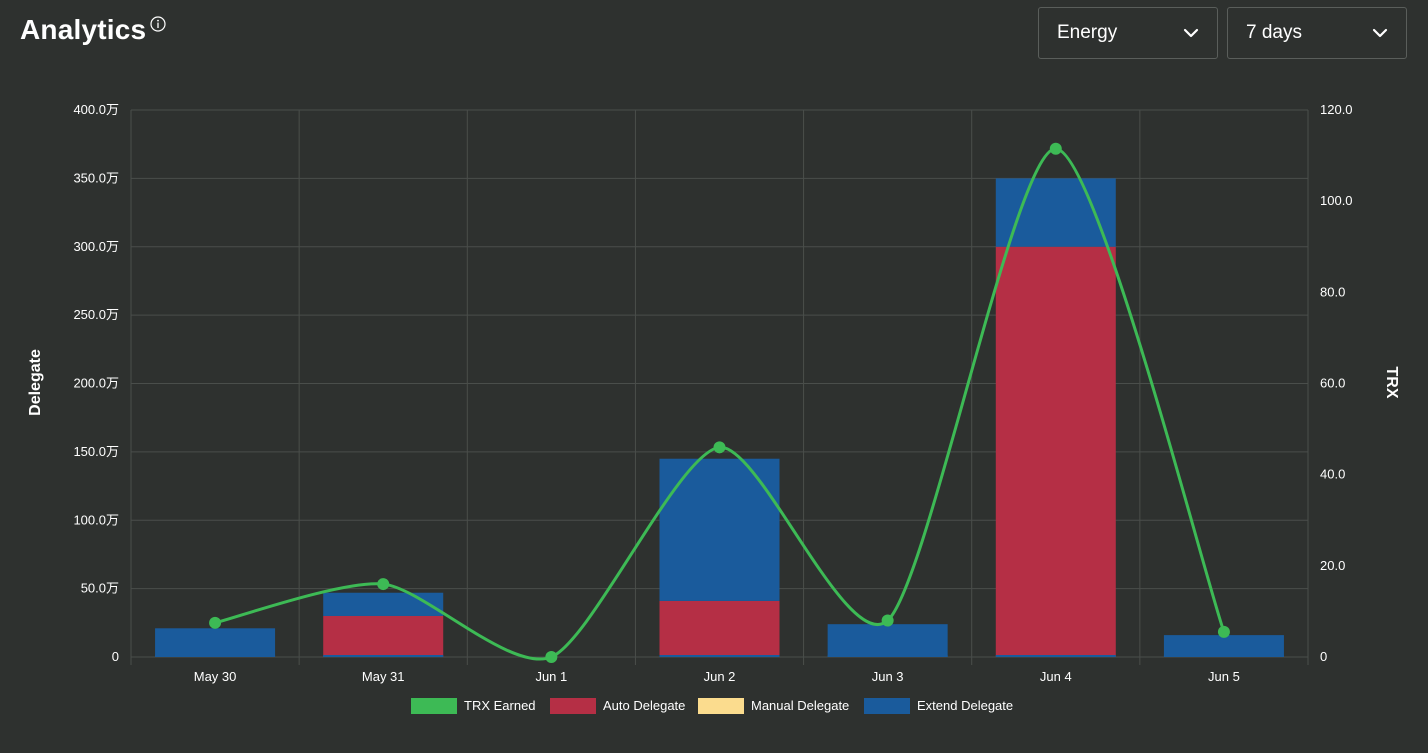 This screenshot has height=753, width=1428. Describe the element at coordinates (96, 519) in the screenshot. I see `y-left-tick-label: 100.0万` at that location.